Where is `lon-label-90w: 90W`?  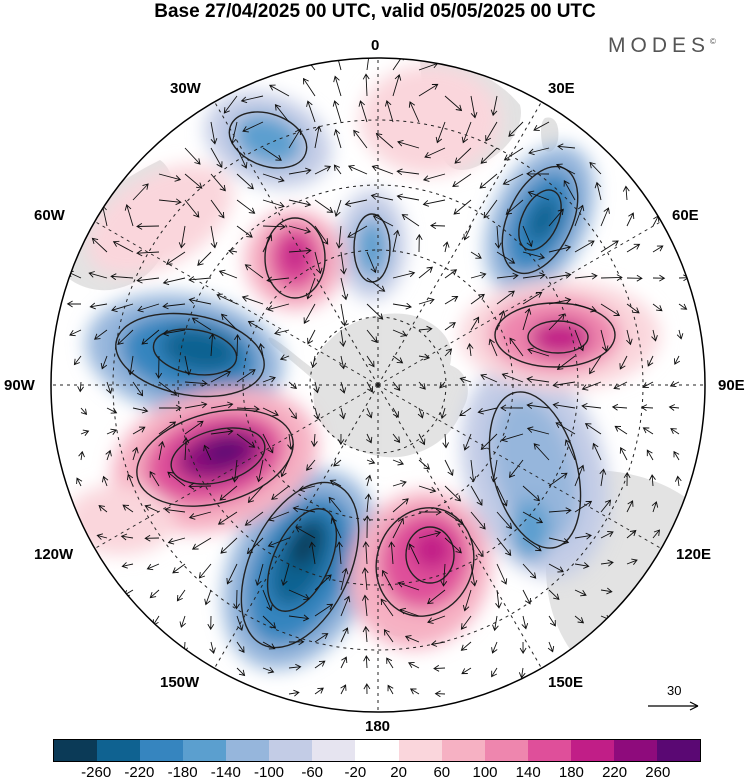
lon-label-90w: 90W is located at coordinates (19, 385).